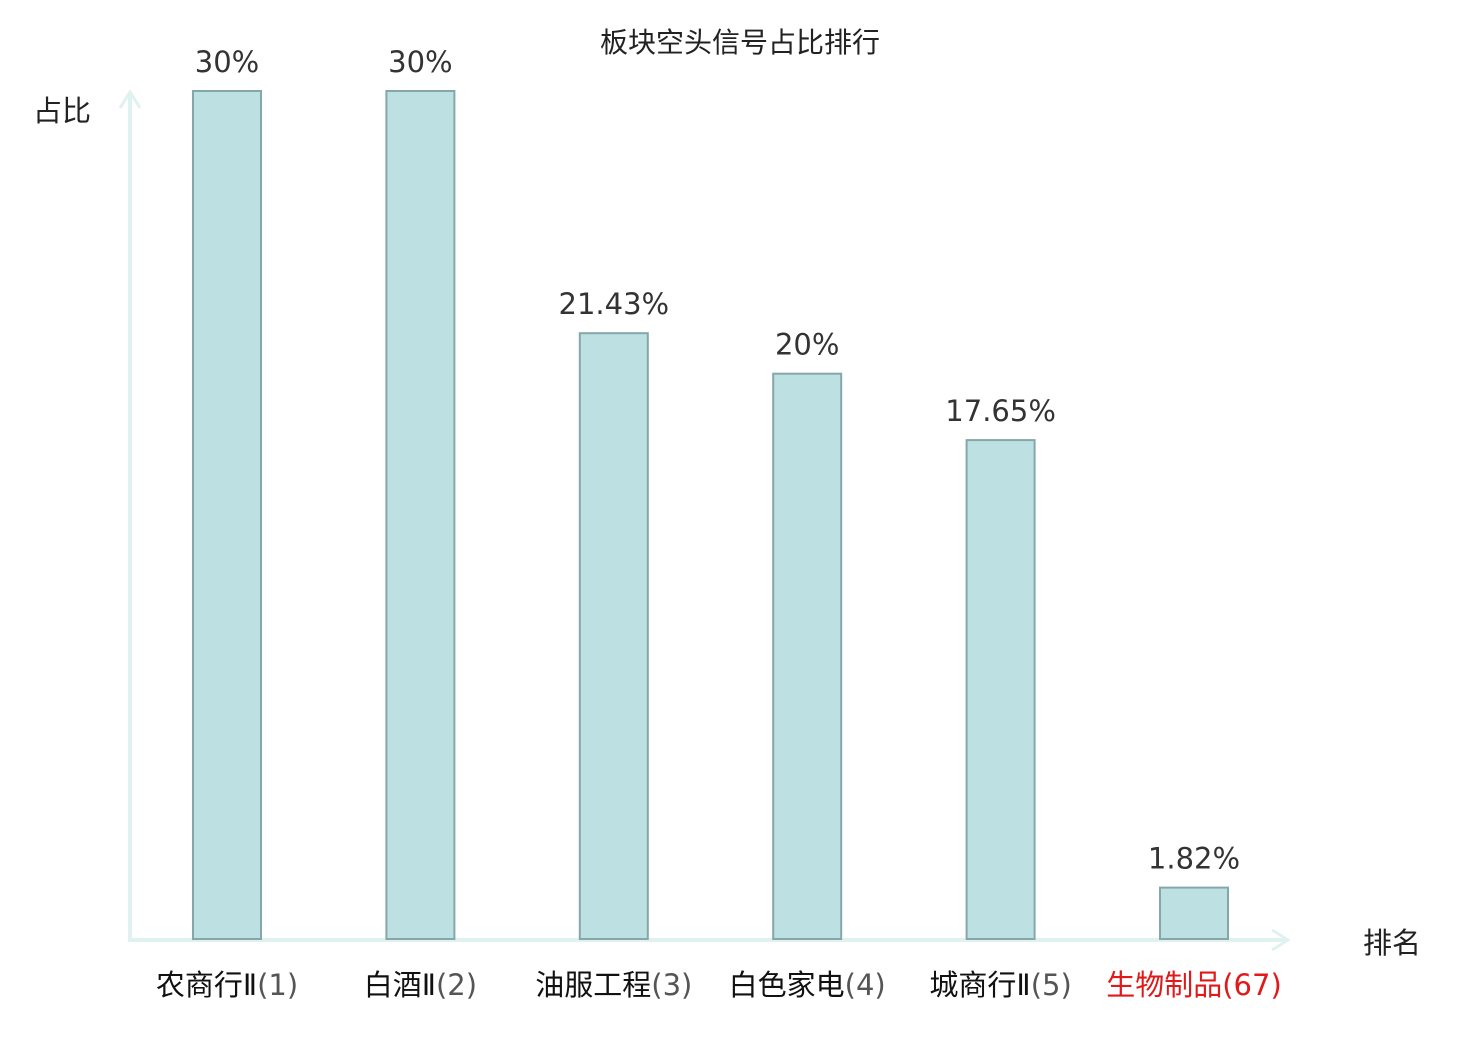 The height and width of the screenshot is (1040, 1480). I want to click on category-name: 生物制品, so click(1164, 985).